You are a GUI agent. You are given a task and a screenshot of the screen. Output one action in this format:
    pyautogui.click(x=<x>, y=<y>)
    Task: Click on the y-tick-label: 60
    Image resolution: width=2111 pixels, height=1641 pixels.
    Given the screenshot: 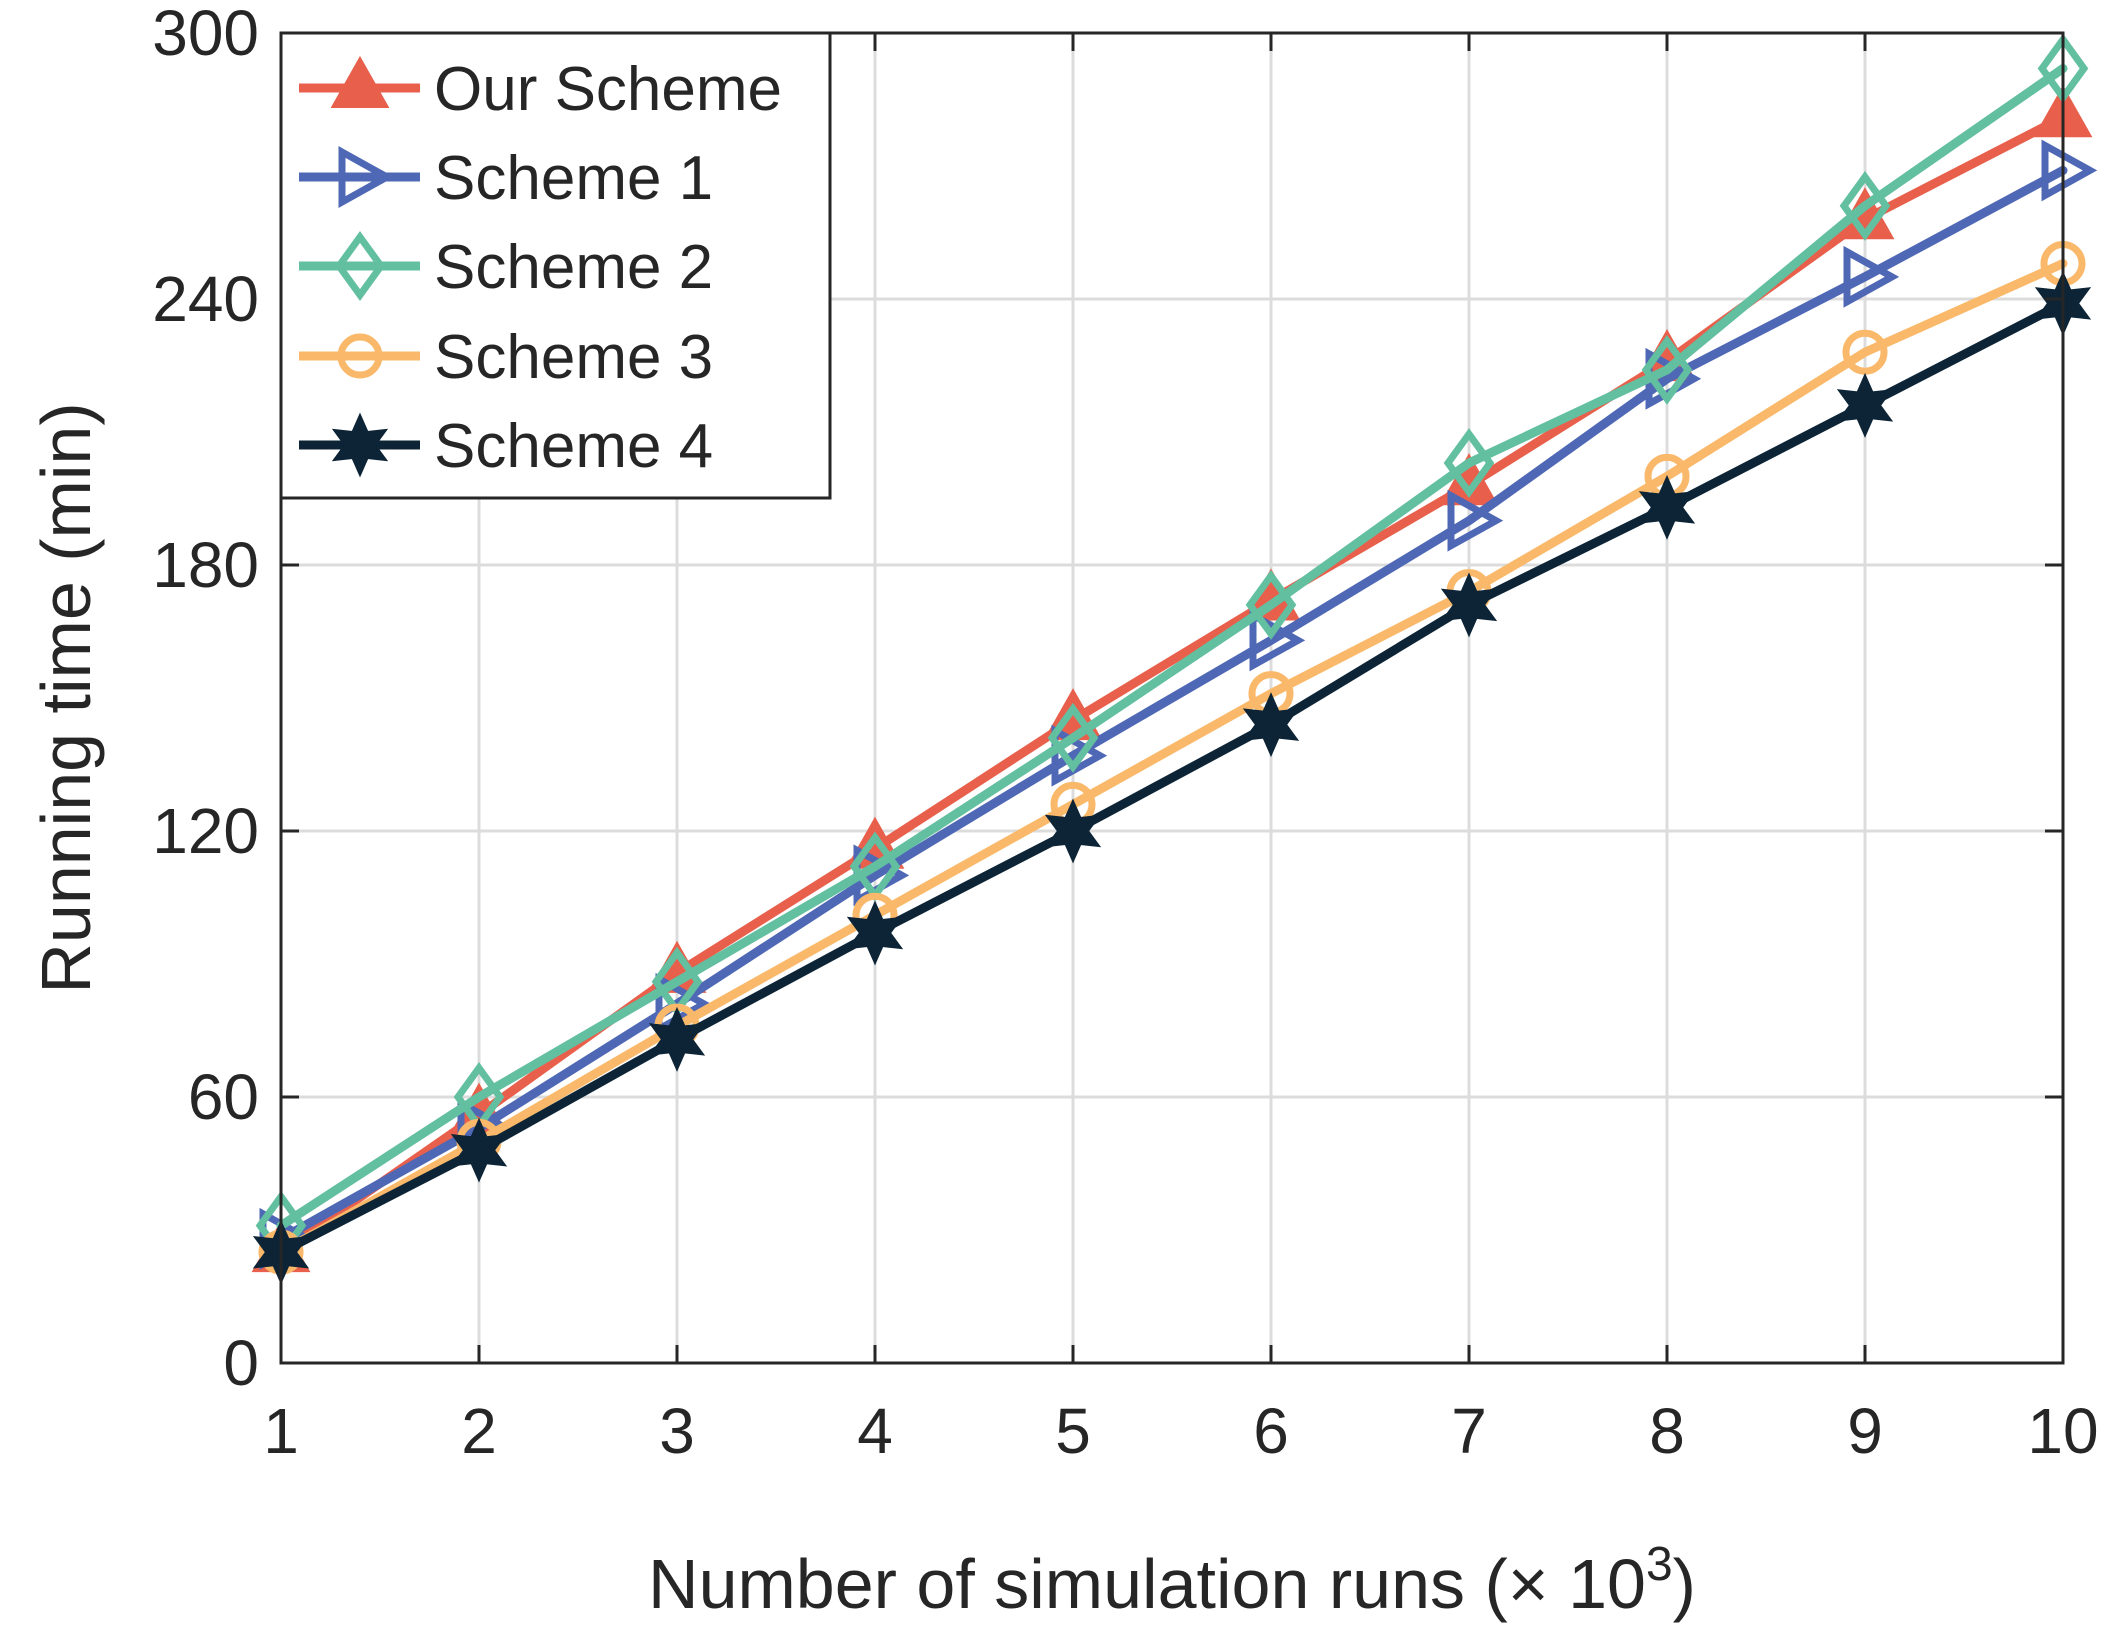 What is the action you would take?
    pyautogui.click(x=223, y=1097)
    